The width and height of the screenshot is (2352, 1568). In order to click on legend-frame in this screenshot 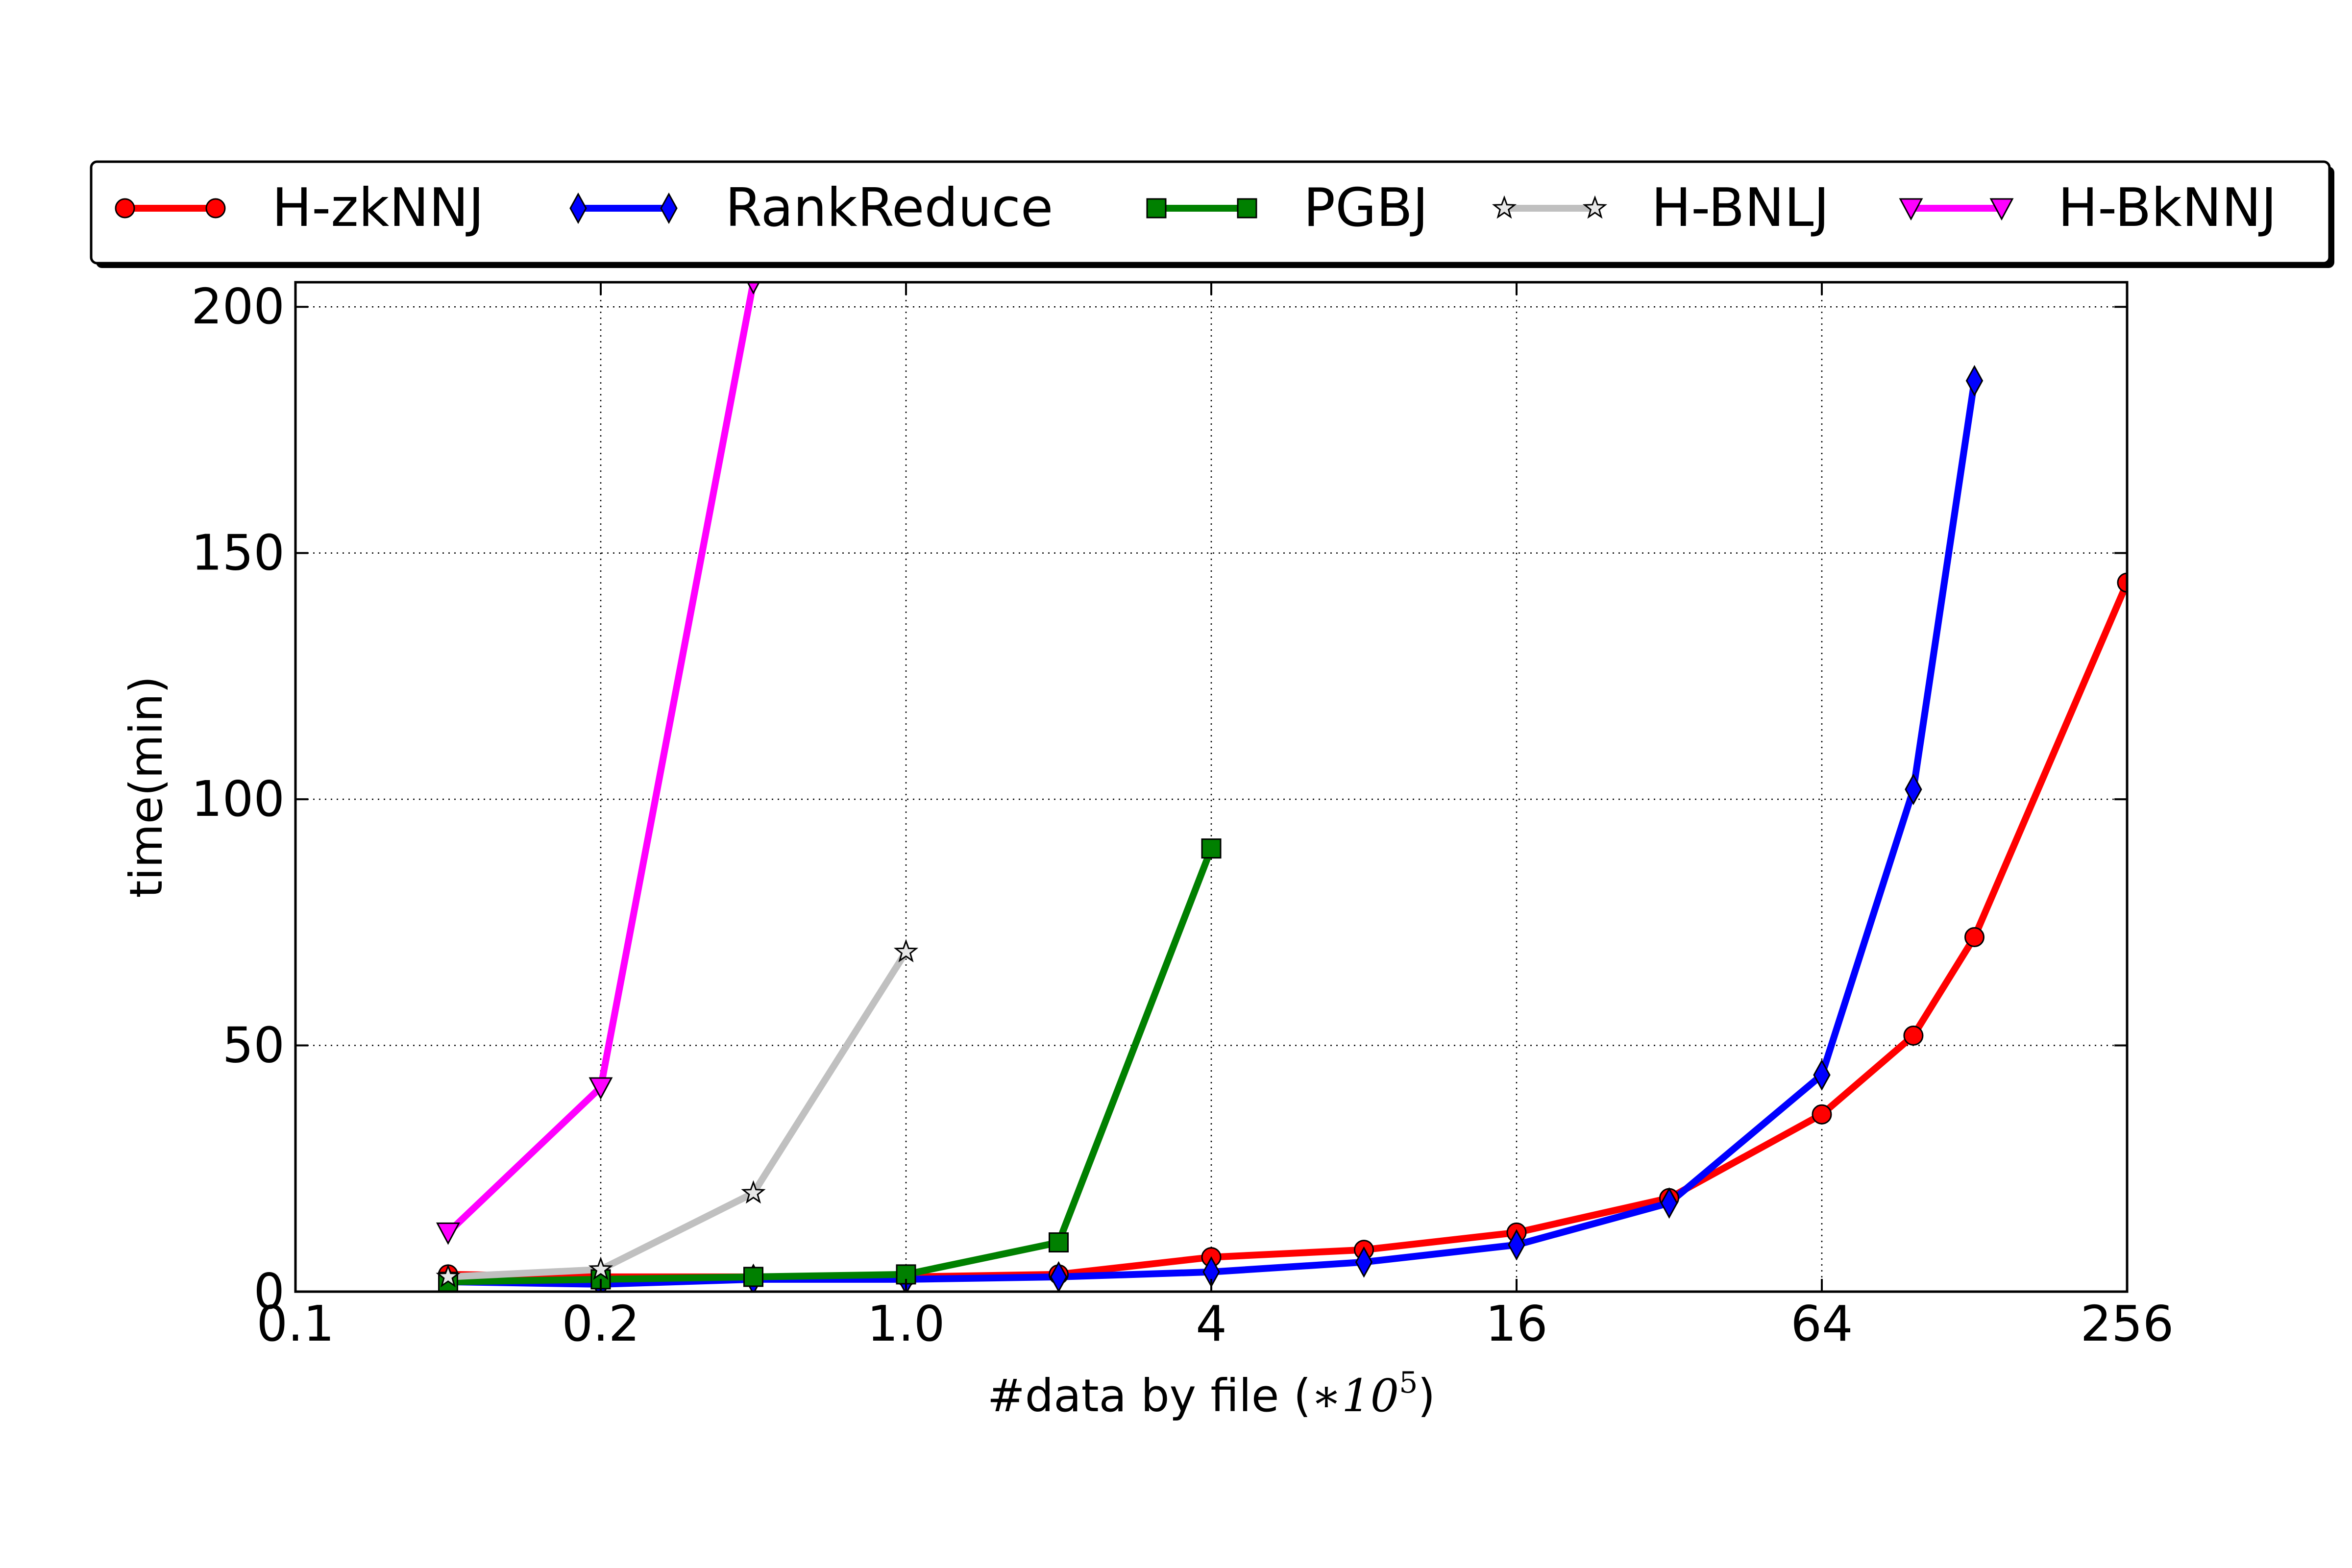, I will do `click(1210, 212)`.